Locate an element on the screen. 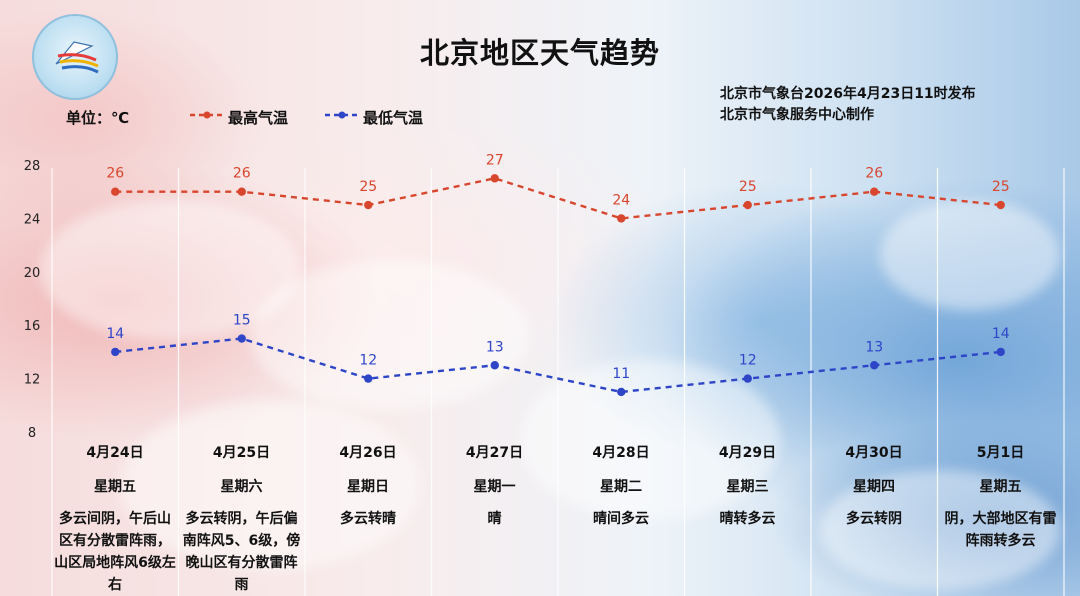  low-temp-label: 15 is located at coordinates (242, 321).